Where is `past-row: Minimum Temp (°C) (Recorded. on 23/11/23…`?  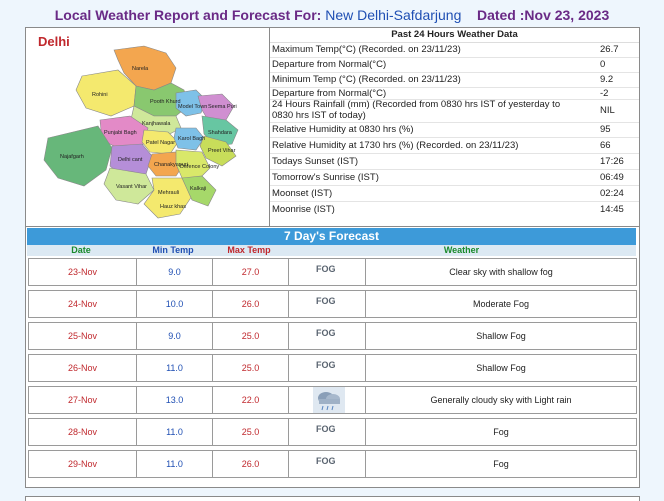 past-row: Minimum Temp (°C) (Recorded. on 23/11/23… is located at coordinates (454, 80).